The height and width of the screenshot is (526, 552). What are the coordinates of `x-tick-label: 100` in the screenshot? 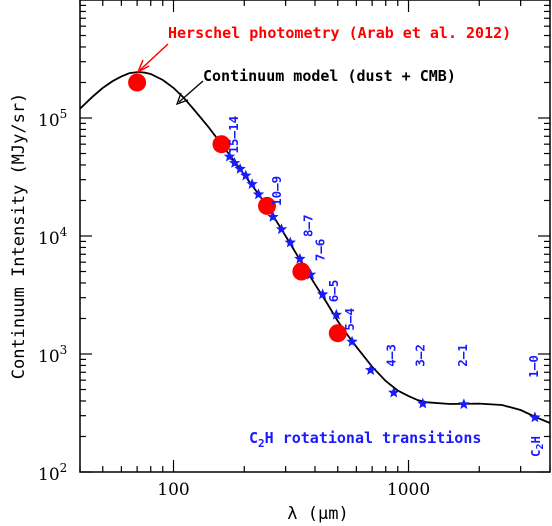 It's located at (173, 490).